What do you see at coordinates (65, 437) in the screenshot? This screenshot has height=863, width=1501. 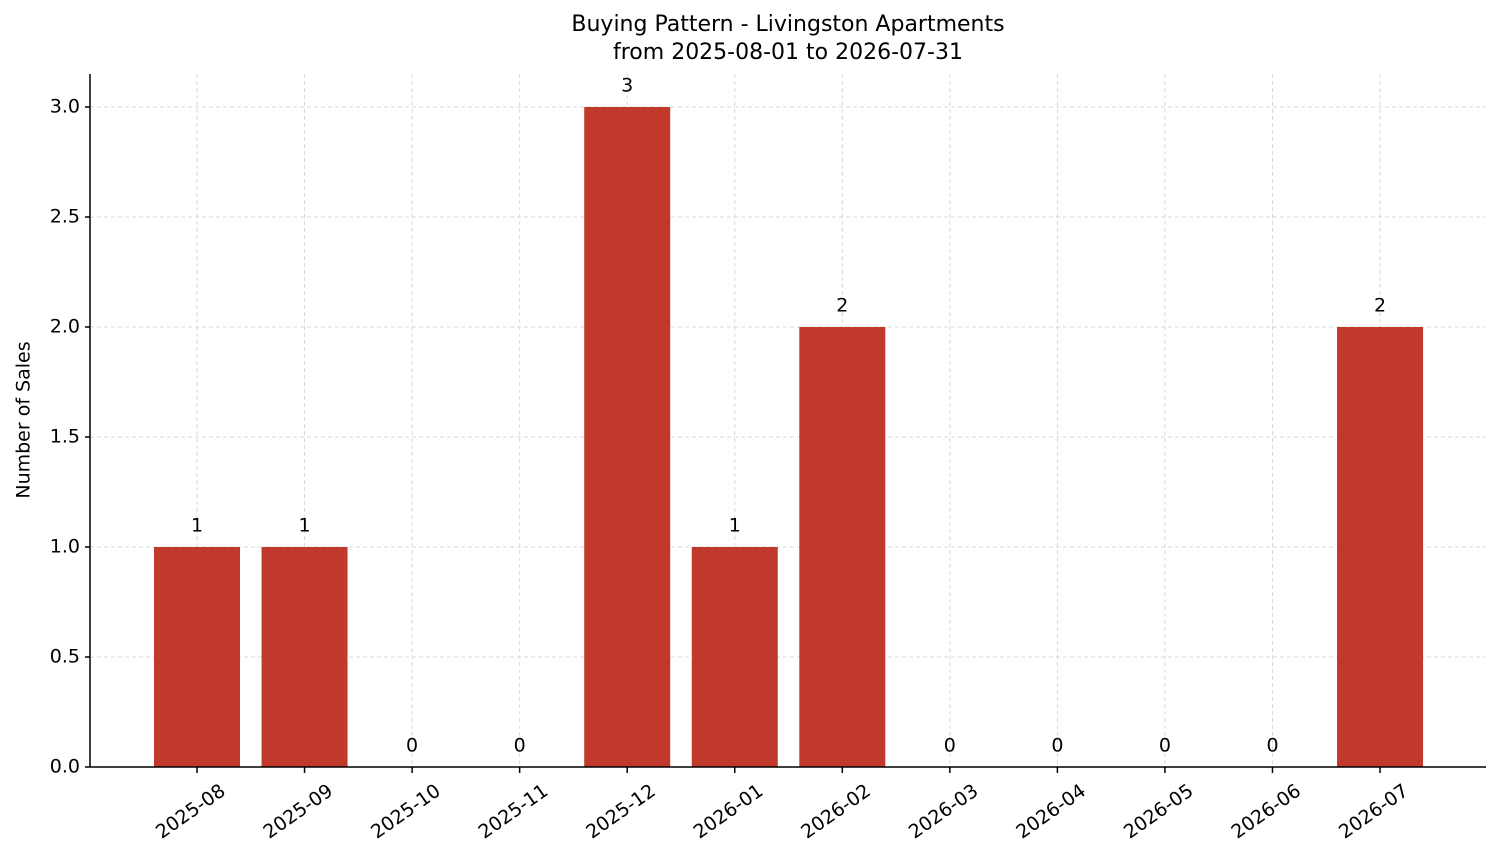 I see `y-tick-label: 1.5` at bounding box center [65, 437].